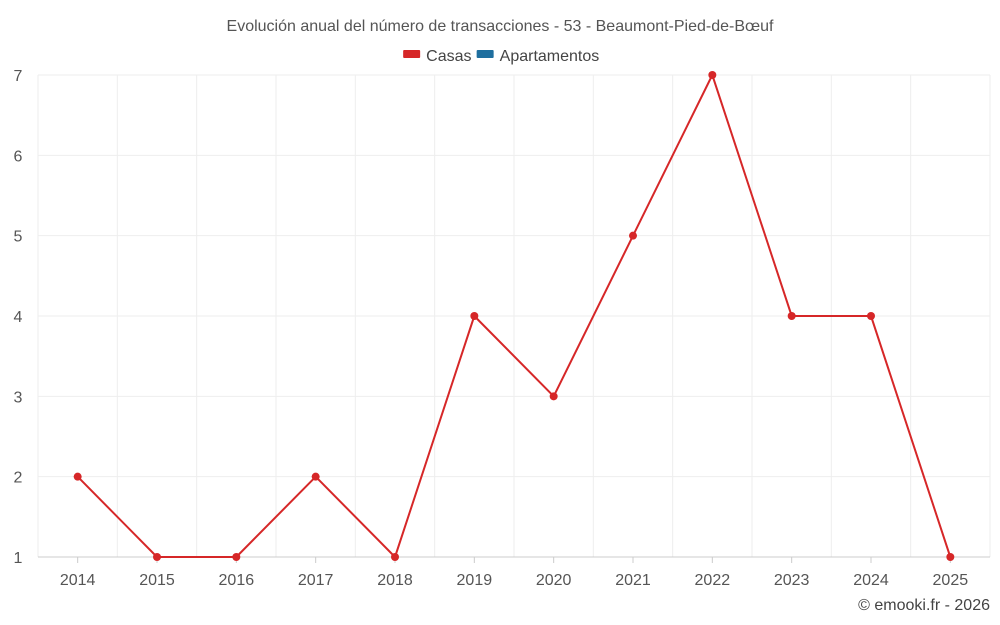 This screenshot has height=625, width=1000. What do you see at coordinates (395, 580) in the screenshot?
I see `x-tick-label: 2018` at bounding box center [395, 580].